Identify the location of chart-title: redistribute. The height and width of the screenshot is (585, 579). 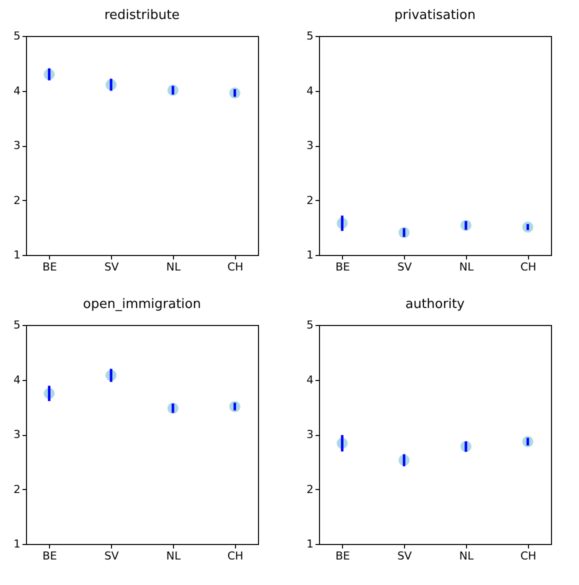
(142, 15).